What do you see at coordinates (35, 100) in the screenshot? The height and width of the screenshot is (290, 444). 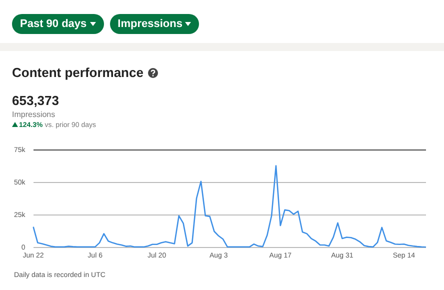 I see `text: 653,373` at bounding box center [35, 100].